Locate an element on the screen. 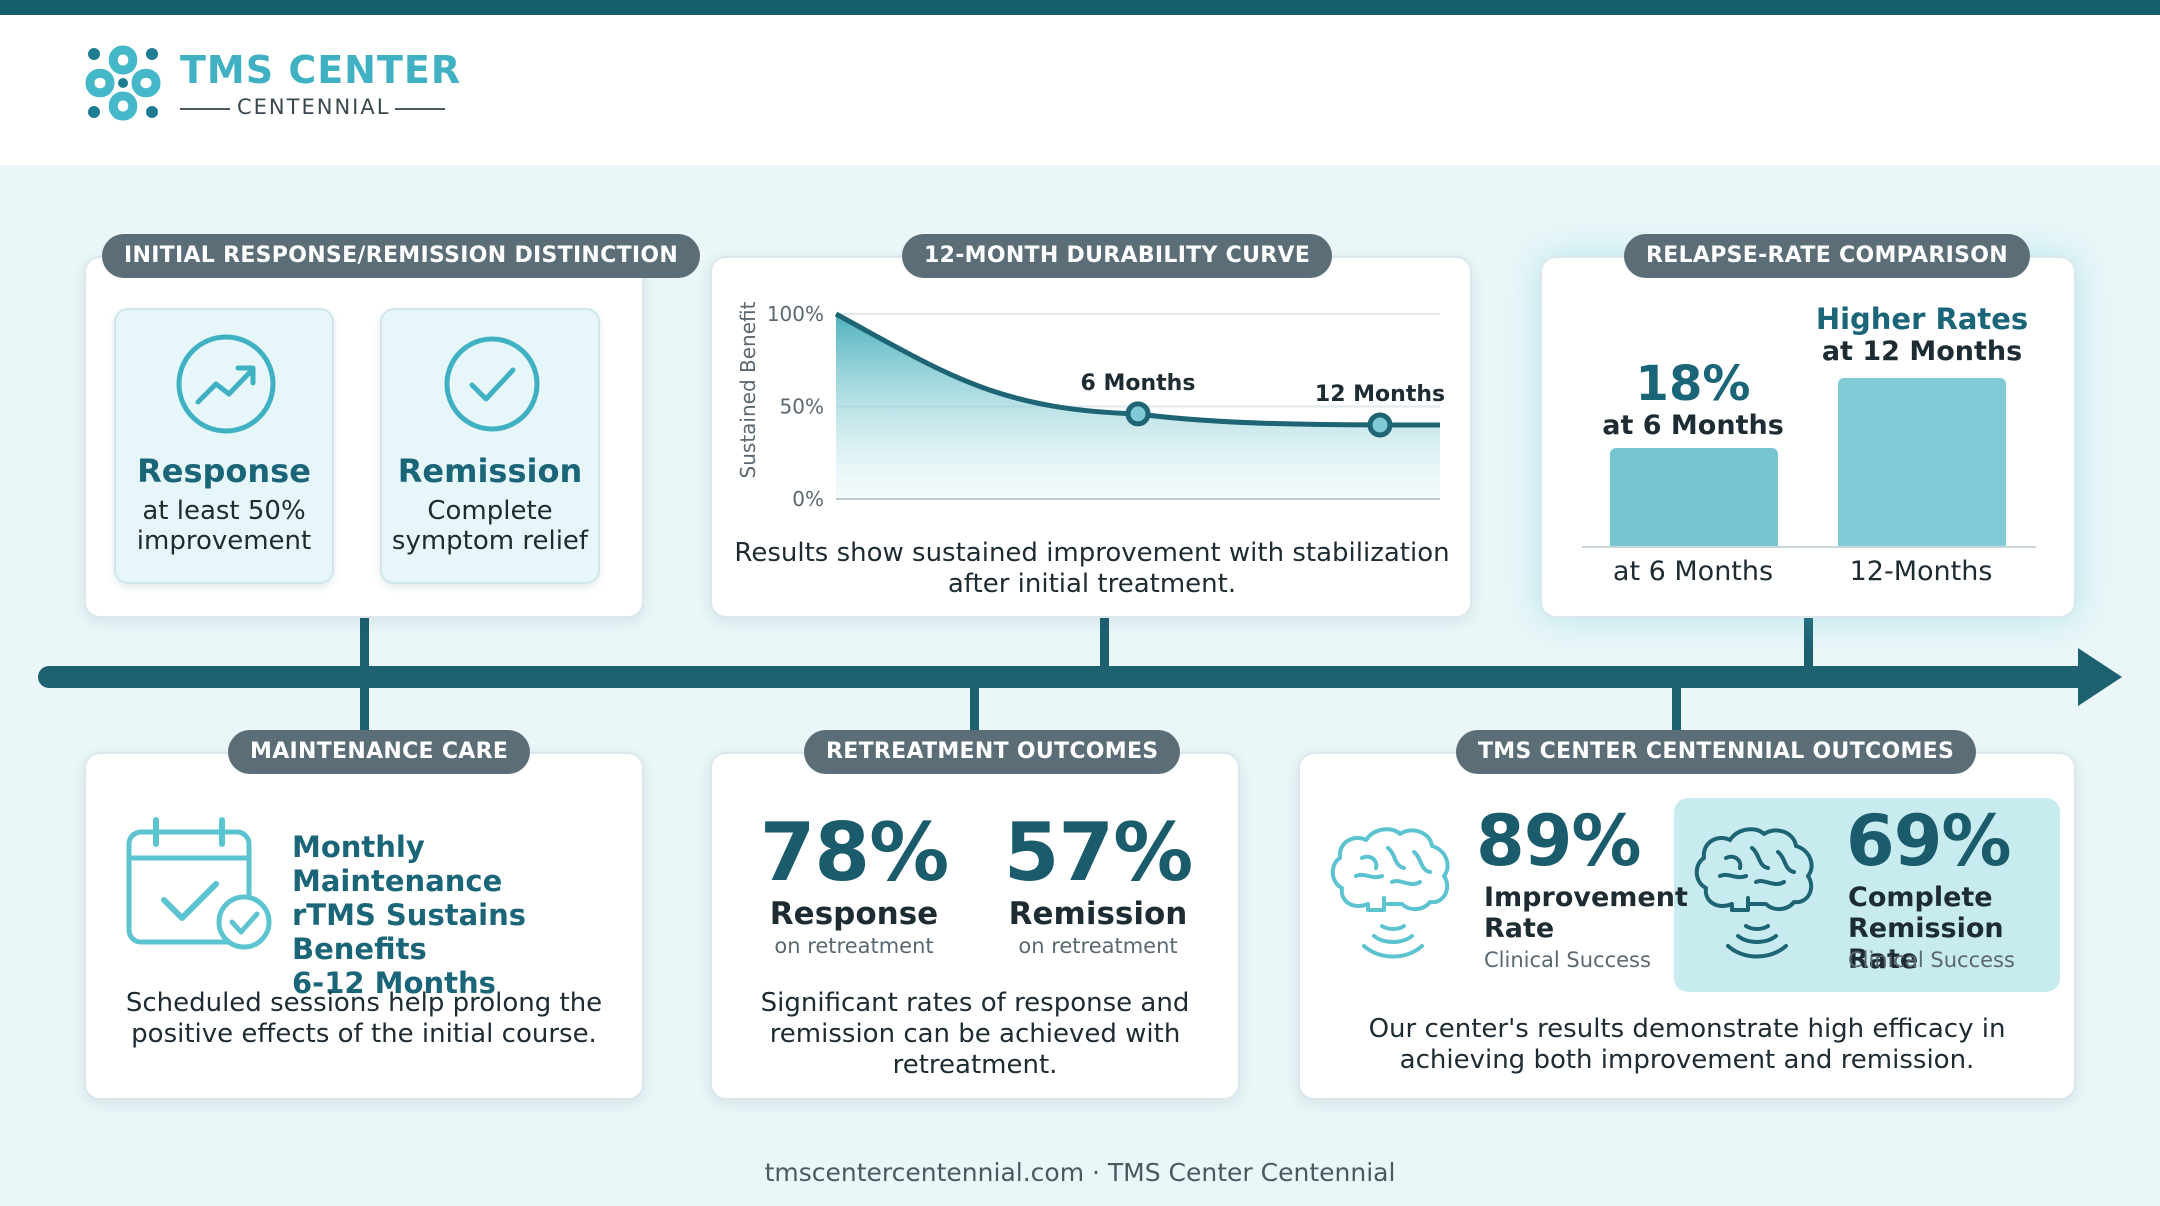 This screenshot has width=2160, height=1206. relapse-left-label: at 6 Months is located at coordinates (1693, 425).